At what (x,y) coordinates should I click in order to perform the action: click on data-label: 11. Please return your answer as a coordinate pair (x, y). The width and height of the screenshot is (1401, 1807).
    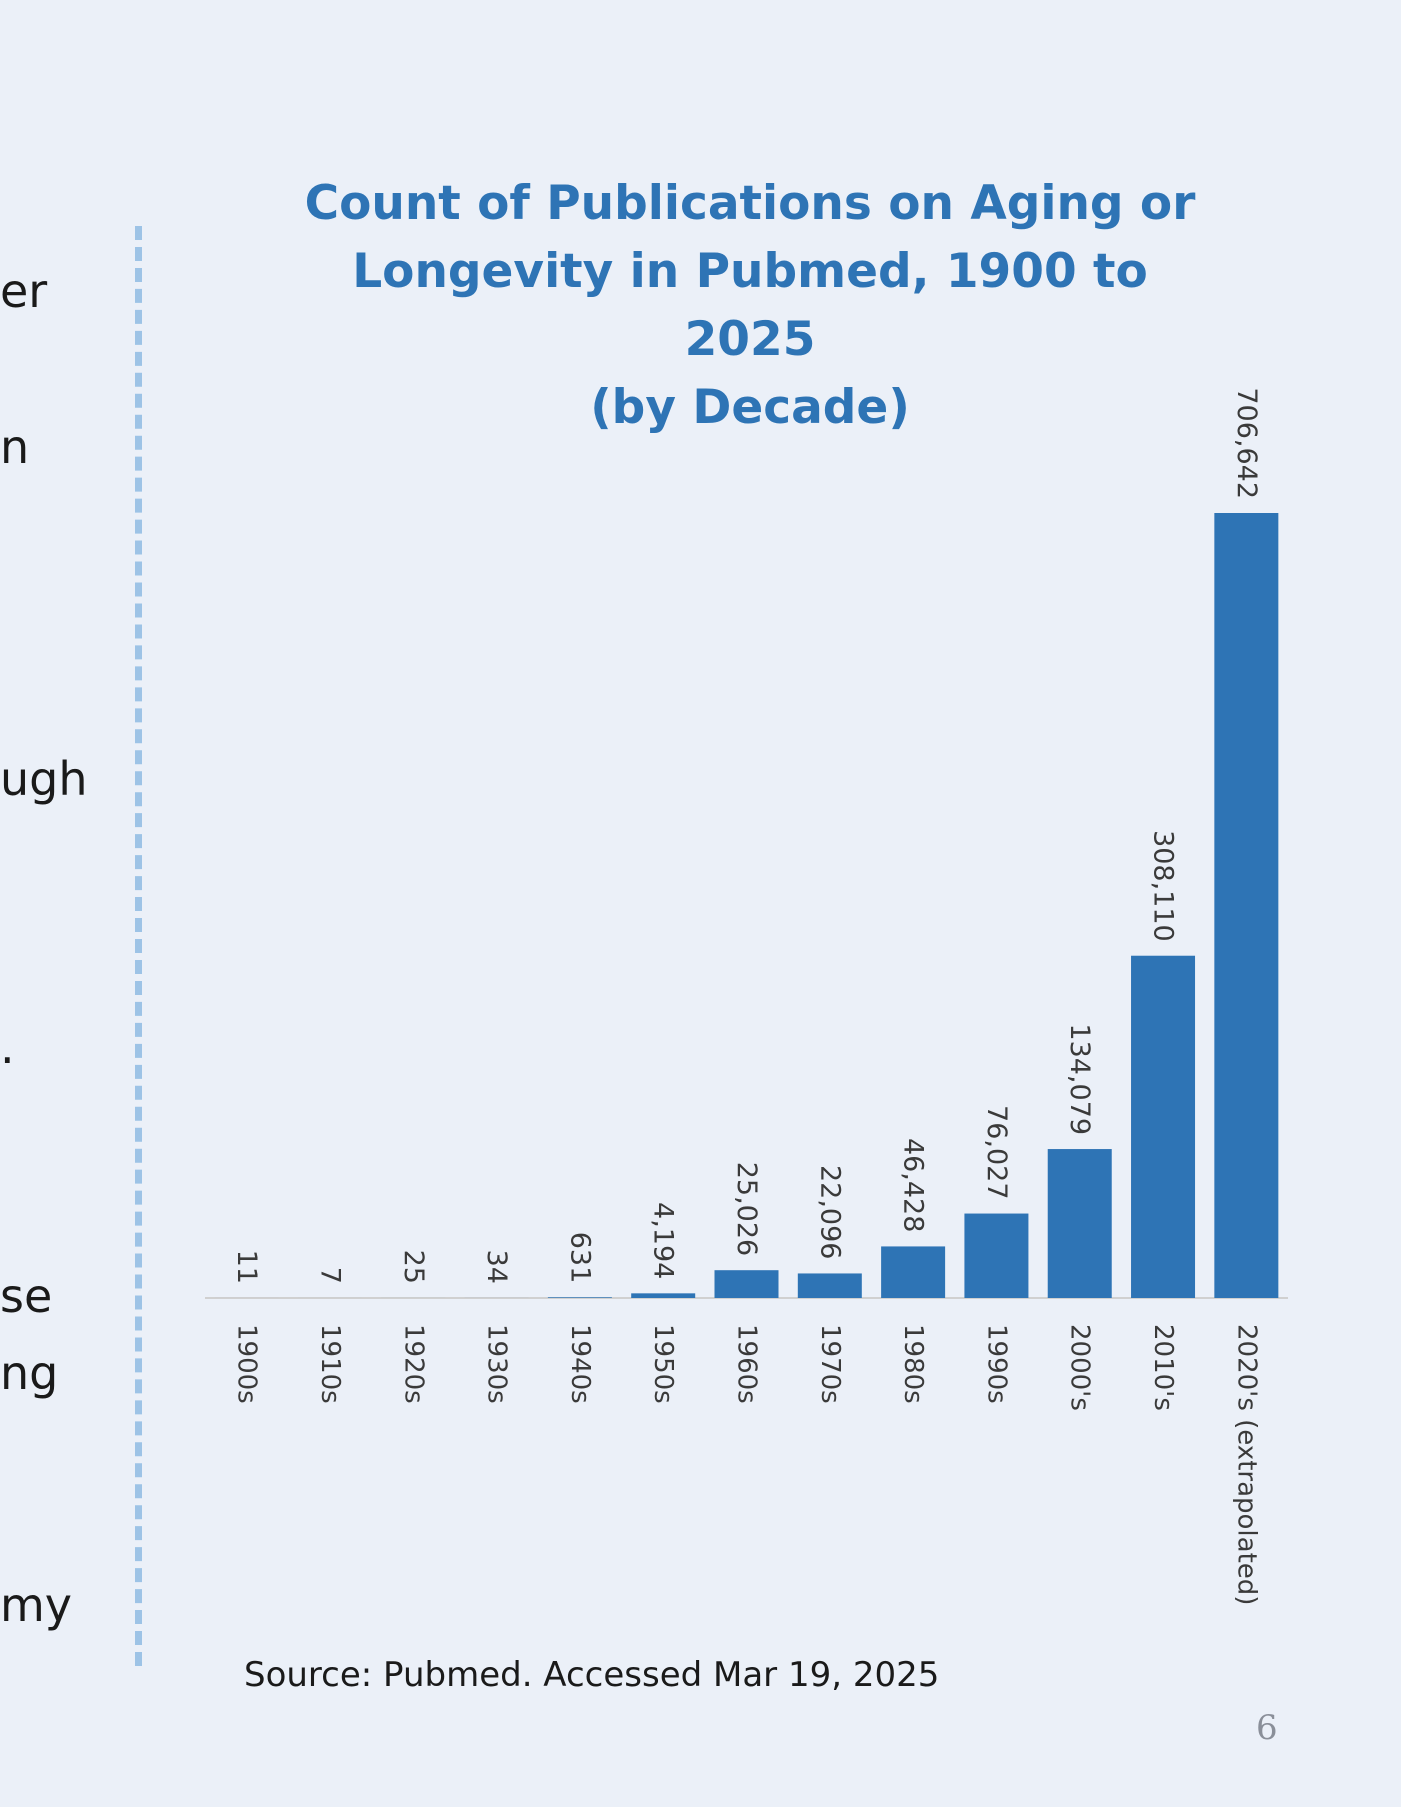
    Looking at the image, I should click on (246, 1267).